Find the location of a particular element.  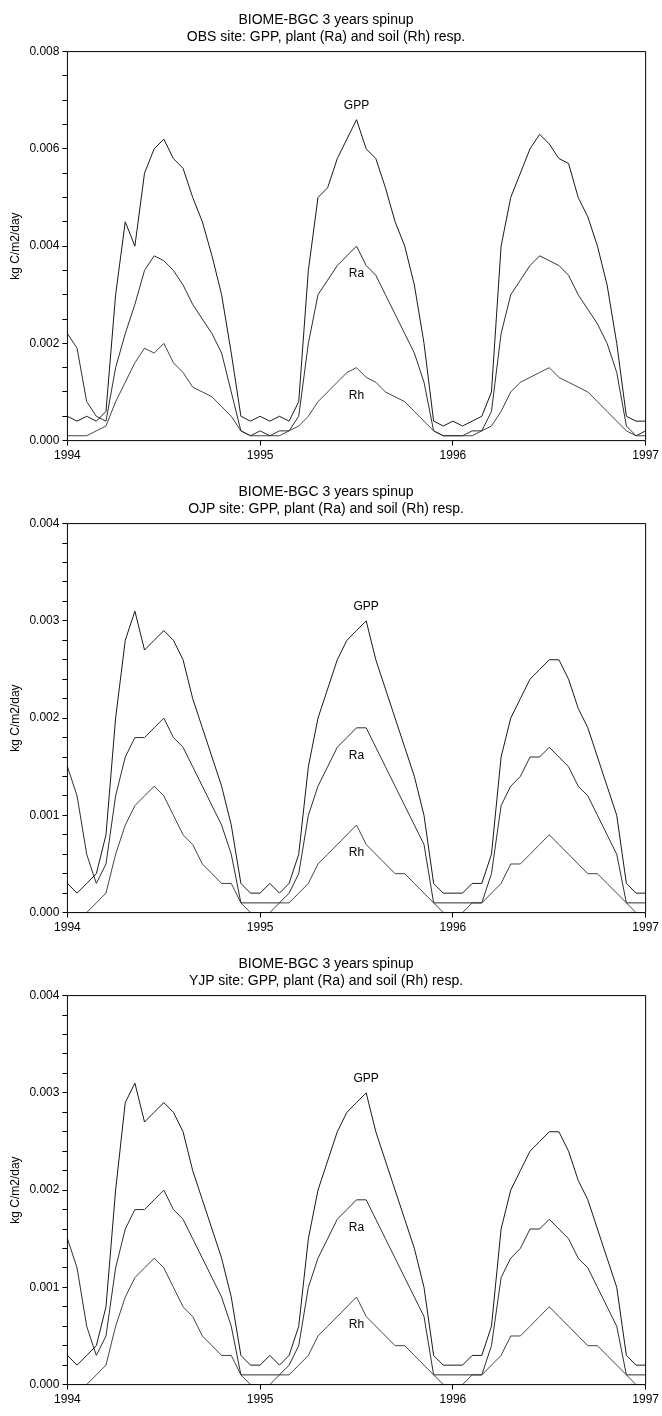

chart-subtitle: OBS site: GPP, plant (Ra) and soil (Rh) resp. is located at coordinates (326, 36).